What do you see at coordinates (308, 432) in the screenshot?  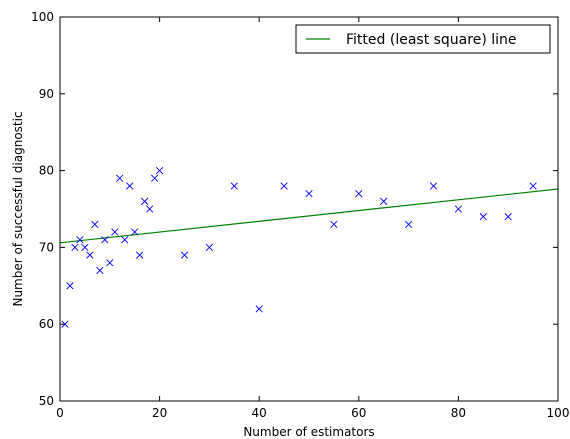 I see `x-axis-label: Number of estimators` at bounding box center [308, 432].